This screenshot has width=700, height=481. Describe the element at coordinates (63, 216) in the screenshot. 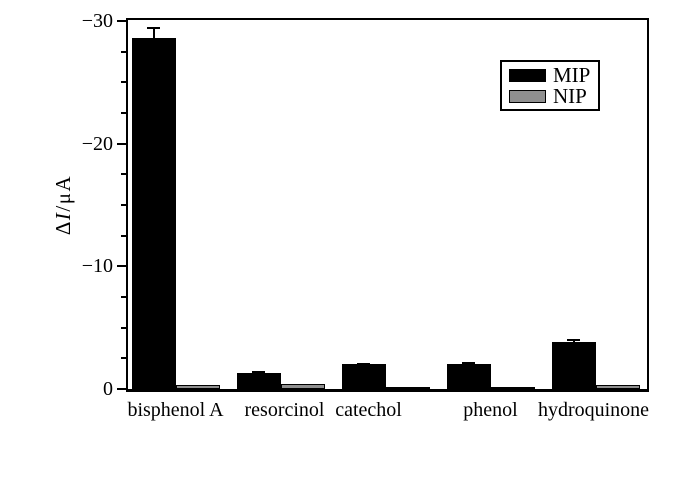

I see `y-axis-label-quantity: I` at that location.